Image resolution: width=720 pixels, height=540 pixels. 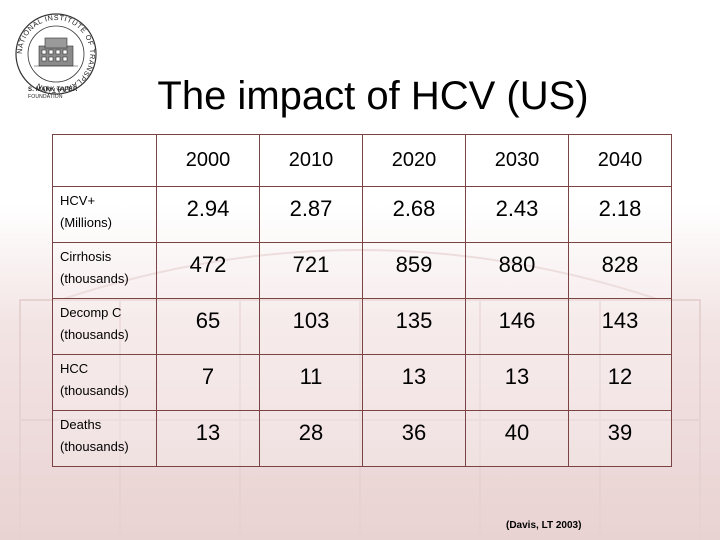 What do you see at coordinates (620, 264) in the screenshot?
I see `cell-value: 828` at bounding box center [620, 264].